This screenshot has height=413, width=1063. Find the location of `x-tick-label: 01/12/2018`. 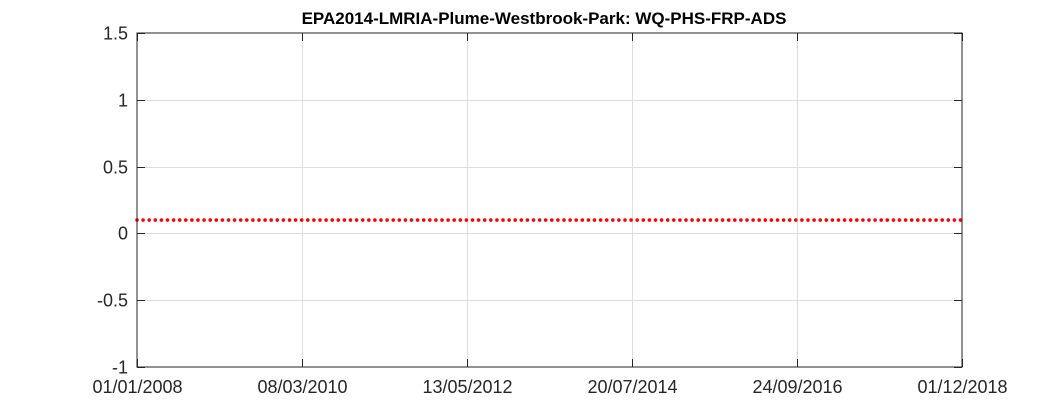

x-tick-label: 01/12/2018 is located at coordinates (962, 387).